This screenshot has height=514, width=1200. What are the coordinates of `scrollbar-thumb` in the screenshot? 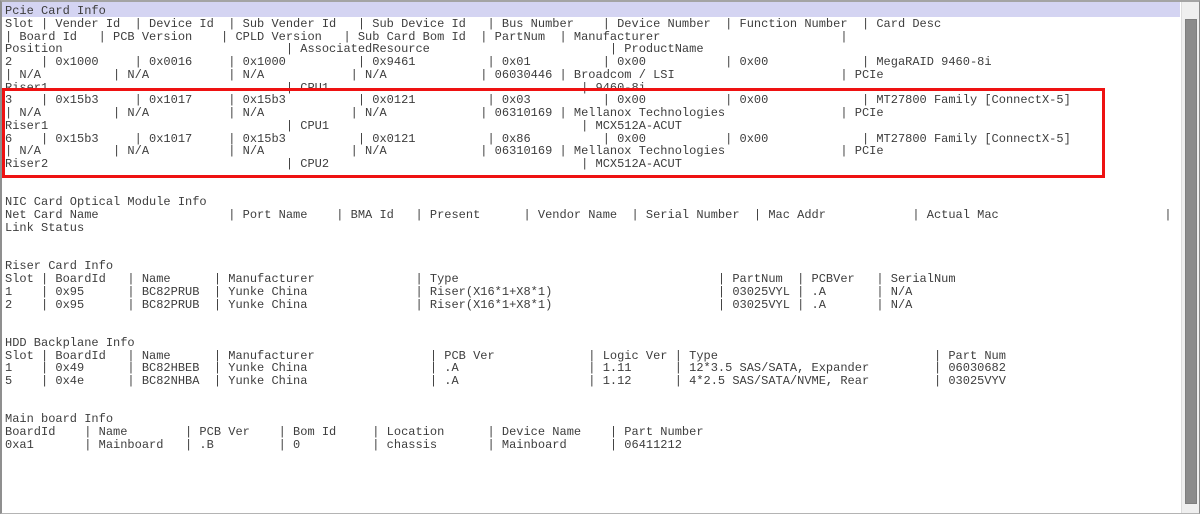 It's located at (1191, 261).